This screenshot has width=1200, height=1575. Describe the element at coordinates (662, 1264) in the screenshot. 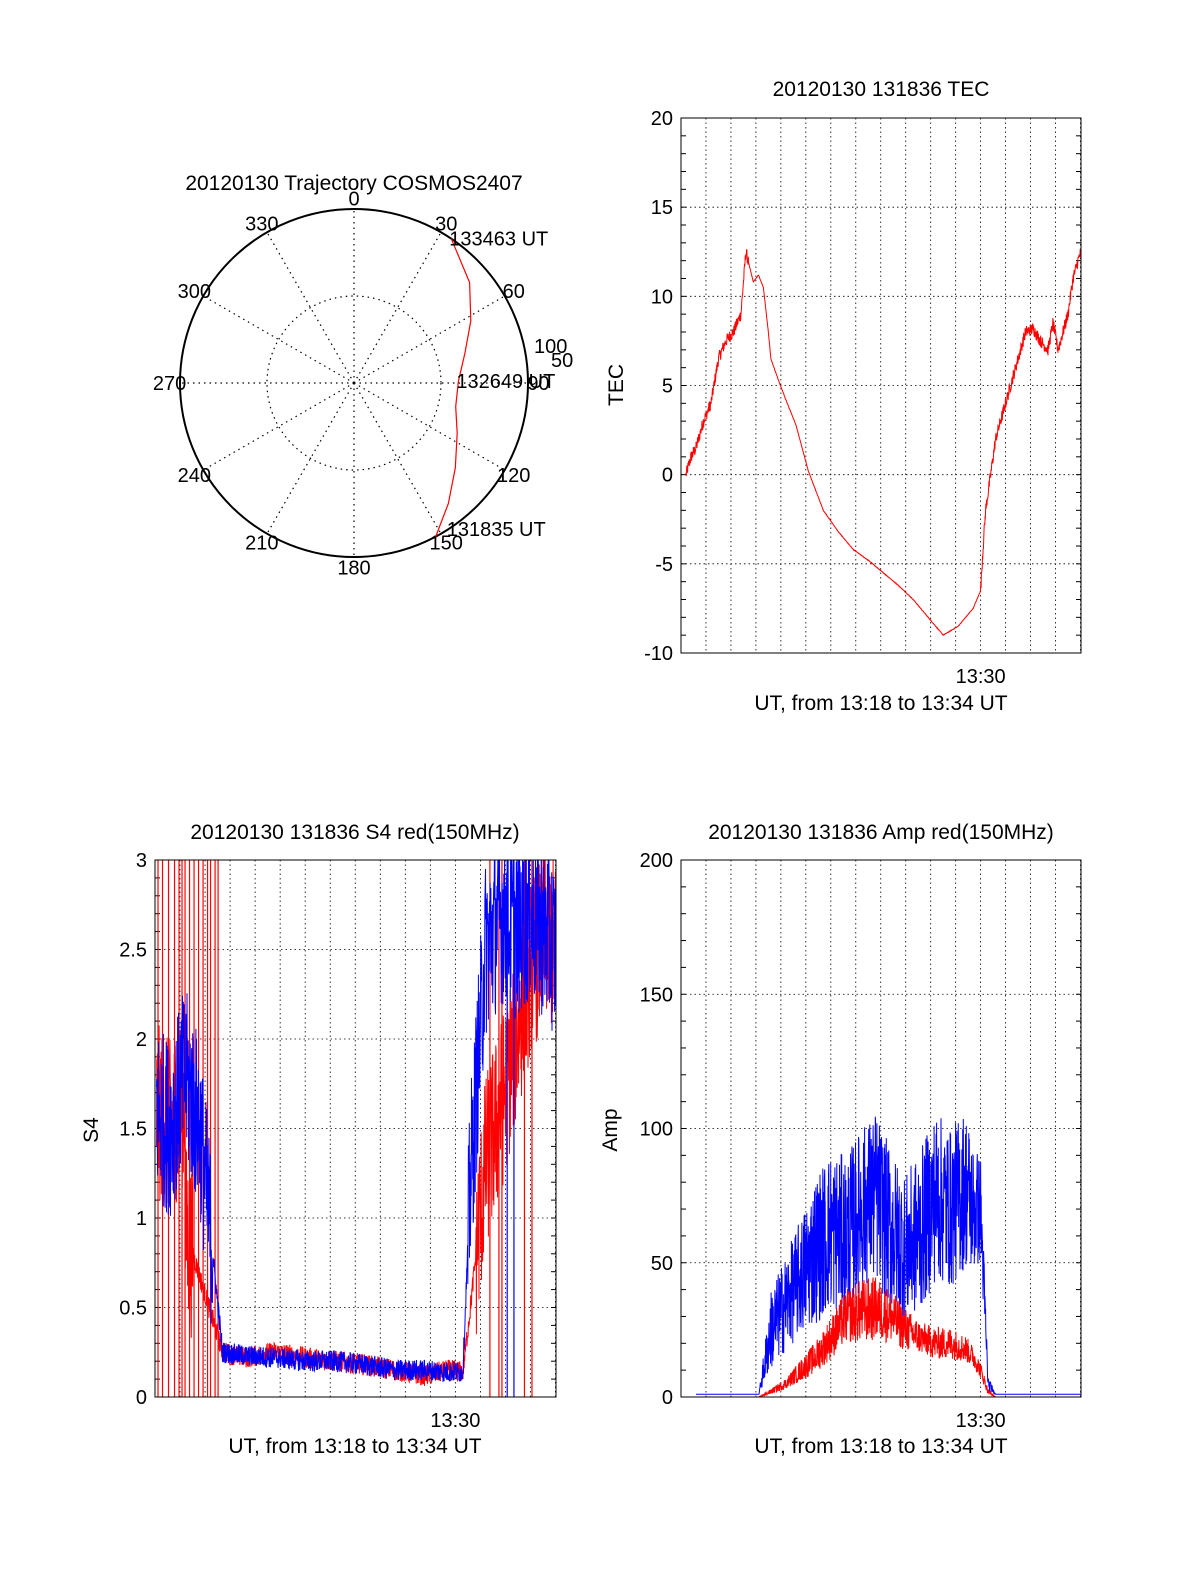

I see `y-tick-label: 50` at that location.